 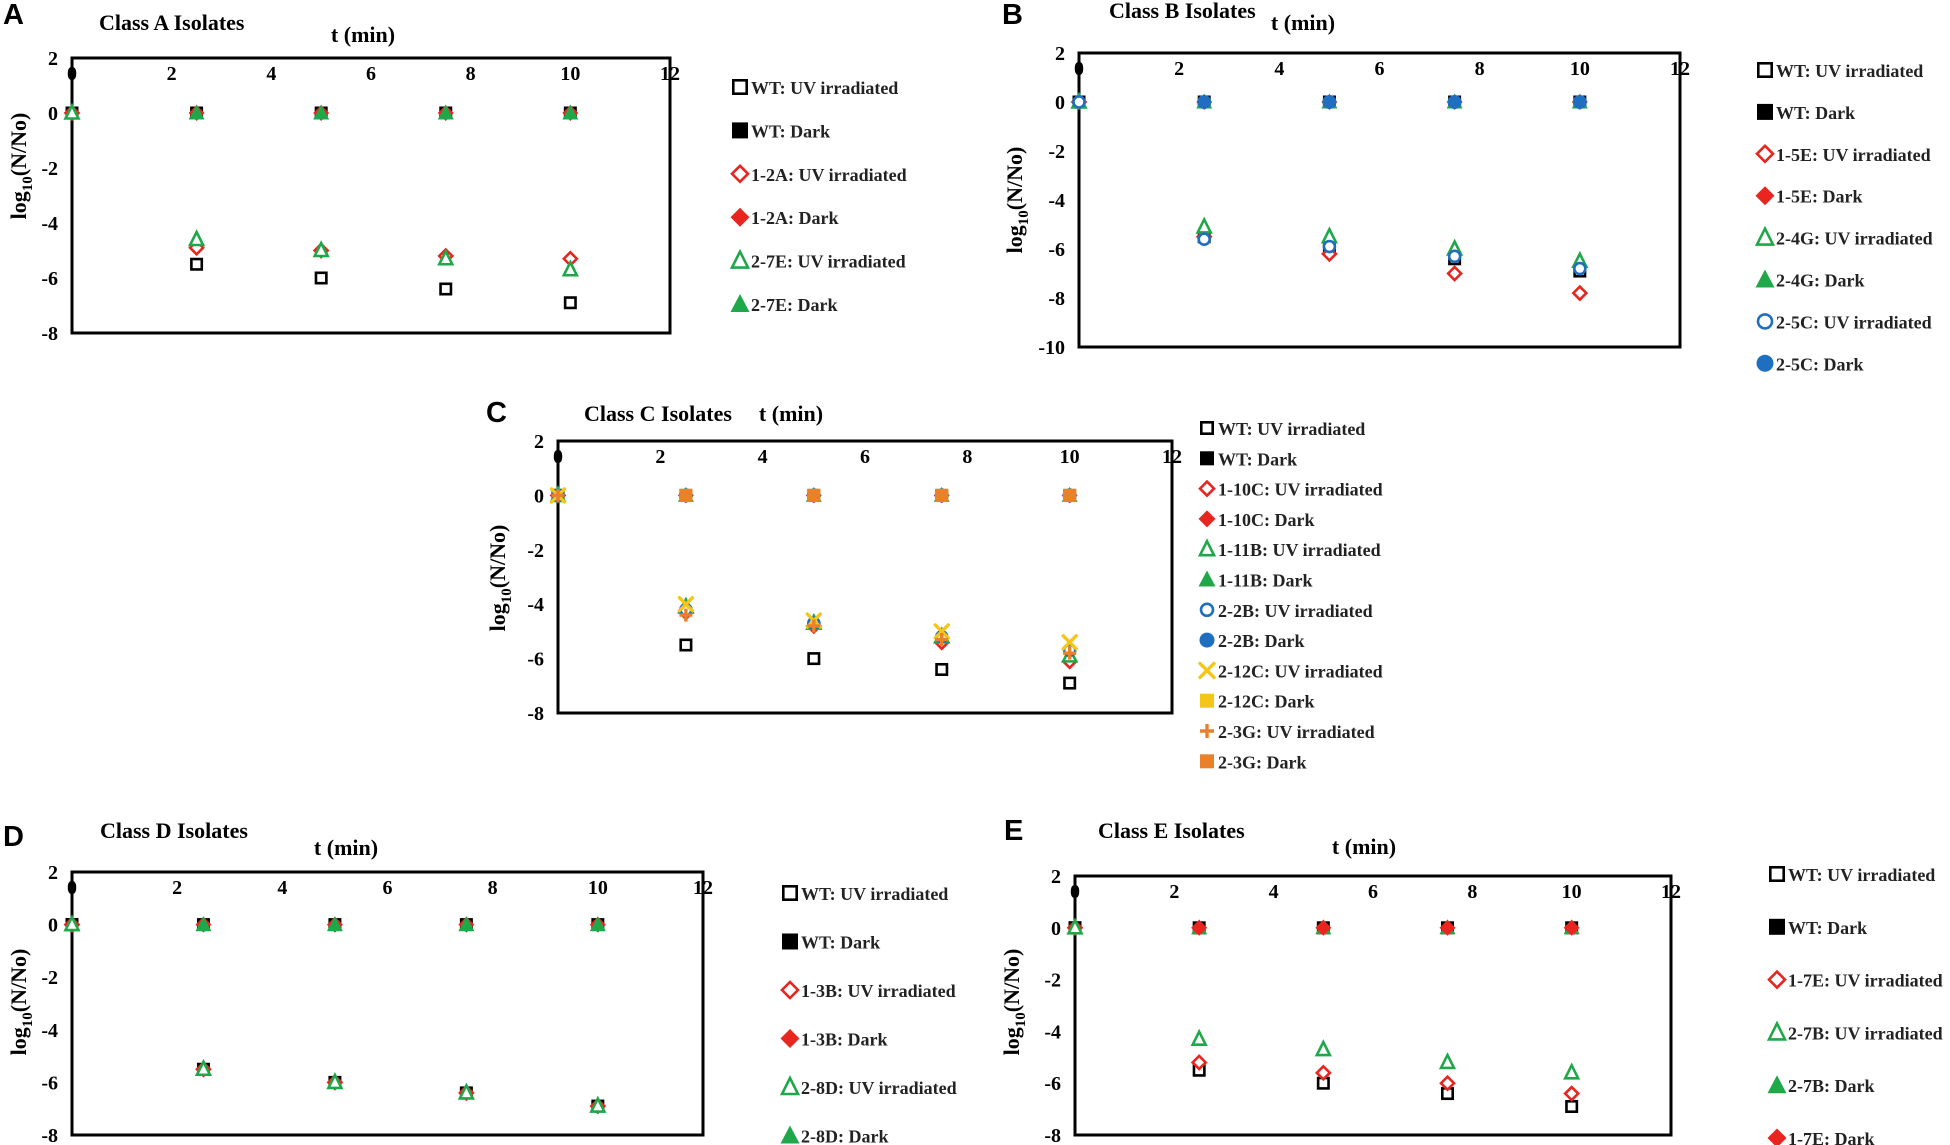 What do you see at coordinates (1079, 69) in the screenshot?
I see `x-tick-label: 0` at bounding box center [1079, 69].